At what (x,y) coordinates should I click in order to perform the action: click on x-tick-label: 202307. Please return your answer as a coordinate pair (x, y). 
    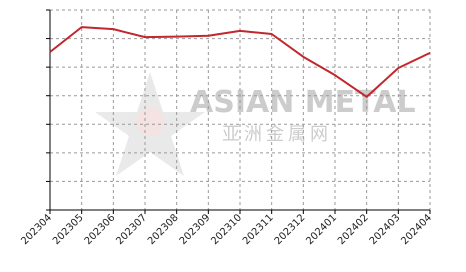
    Looking at the image, I should click on (131, 229).